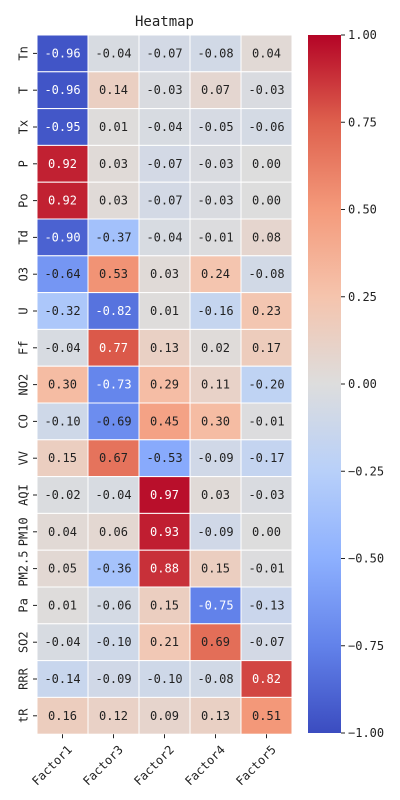  What do you see at coordinates (113, 532) in the screenshot?
I see `cell-value-label: 0.06` at bounding box center [113, 532].